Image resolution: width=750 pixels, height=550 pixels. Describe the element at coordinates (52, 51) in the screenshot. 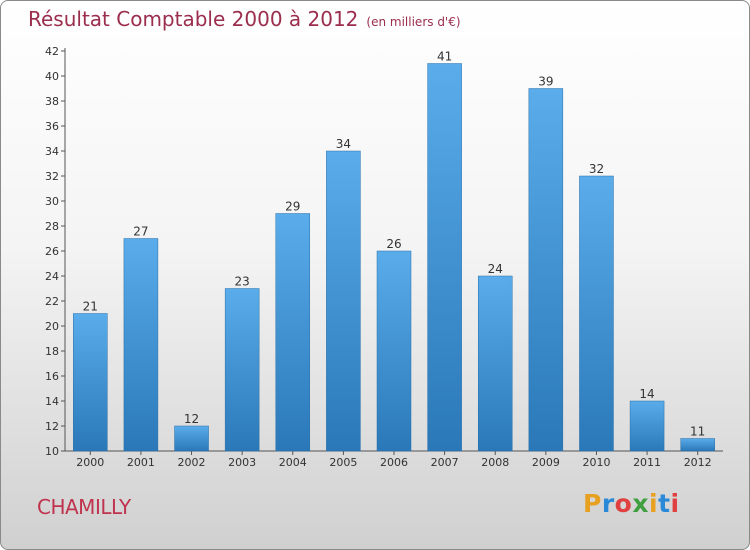

I see `y-tick-label: 42` at that location.